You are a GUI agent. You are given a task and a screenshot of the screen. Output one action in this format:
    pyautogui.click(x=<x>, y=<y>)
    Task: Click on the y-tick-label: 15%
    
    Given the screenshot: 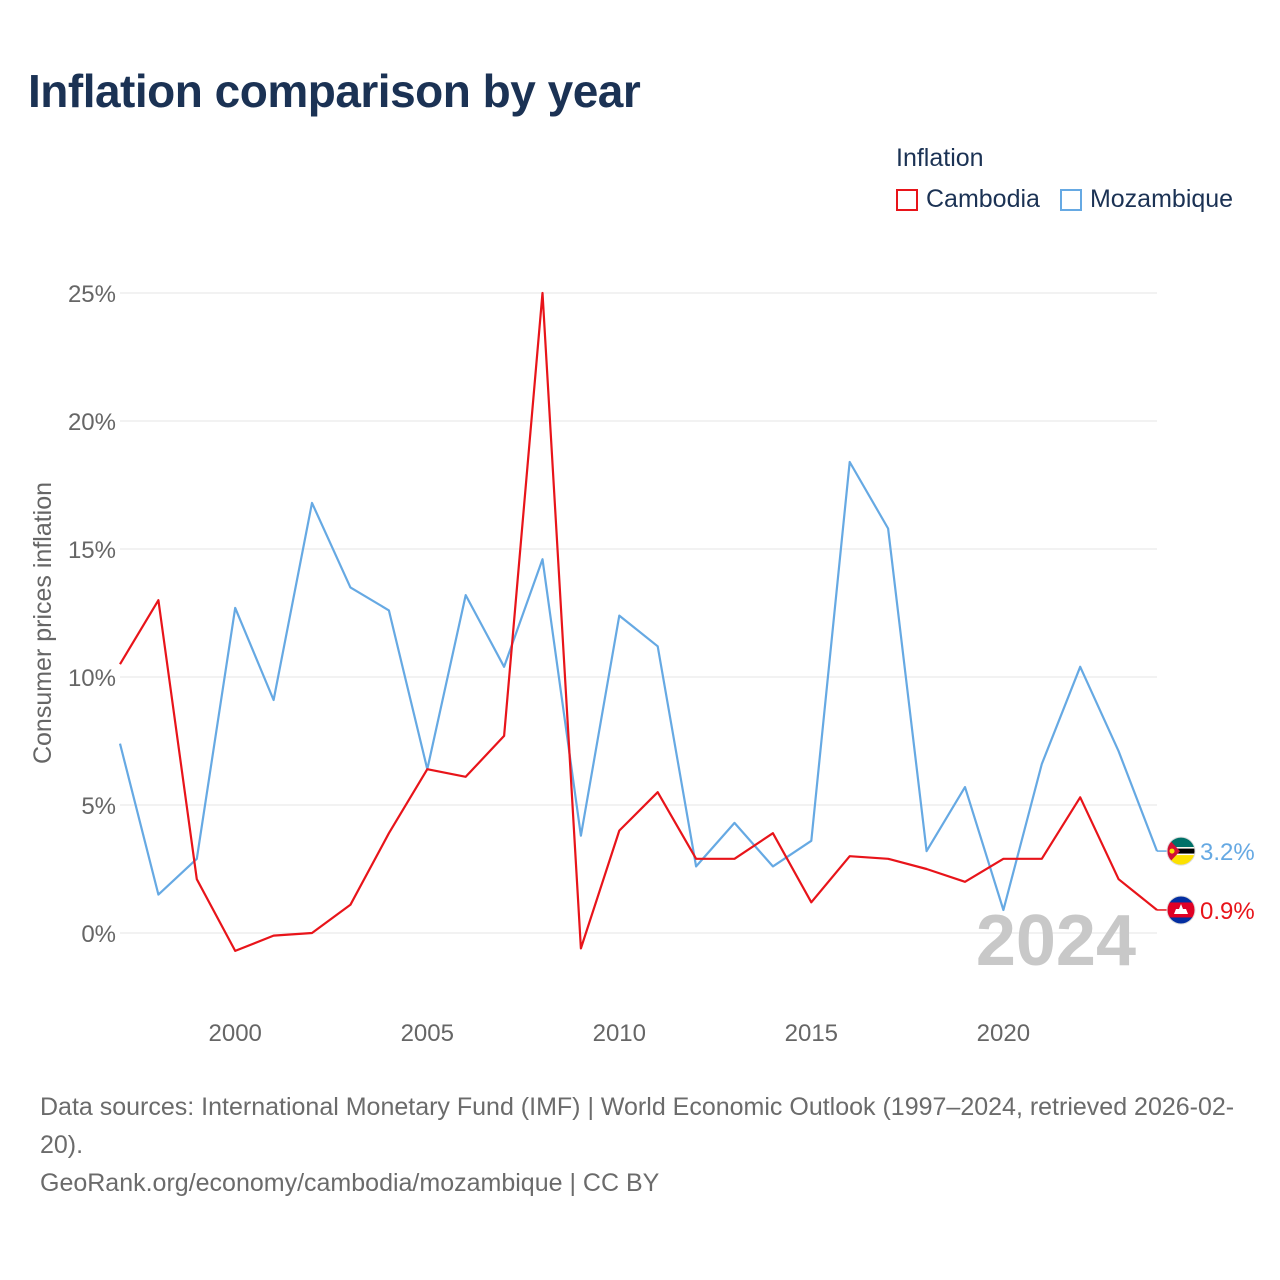 What is the action you would take?
    pyautogui.click(x=92, y=550)
    